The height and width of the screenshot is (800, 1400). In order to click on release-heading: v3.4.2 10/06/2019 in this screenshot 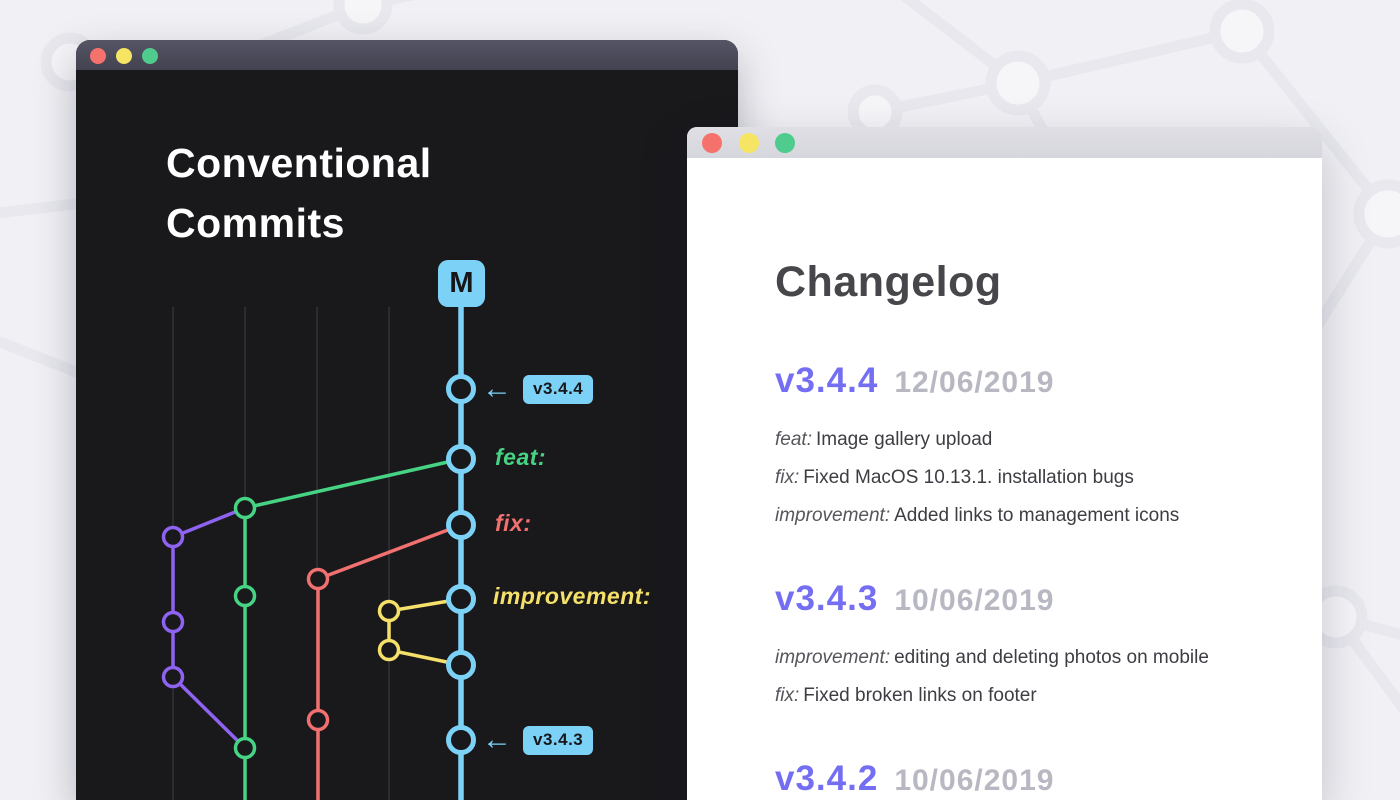, I will do `click(1035, 779)`.